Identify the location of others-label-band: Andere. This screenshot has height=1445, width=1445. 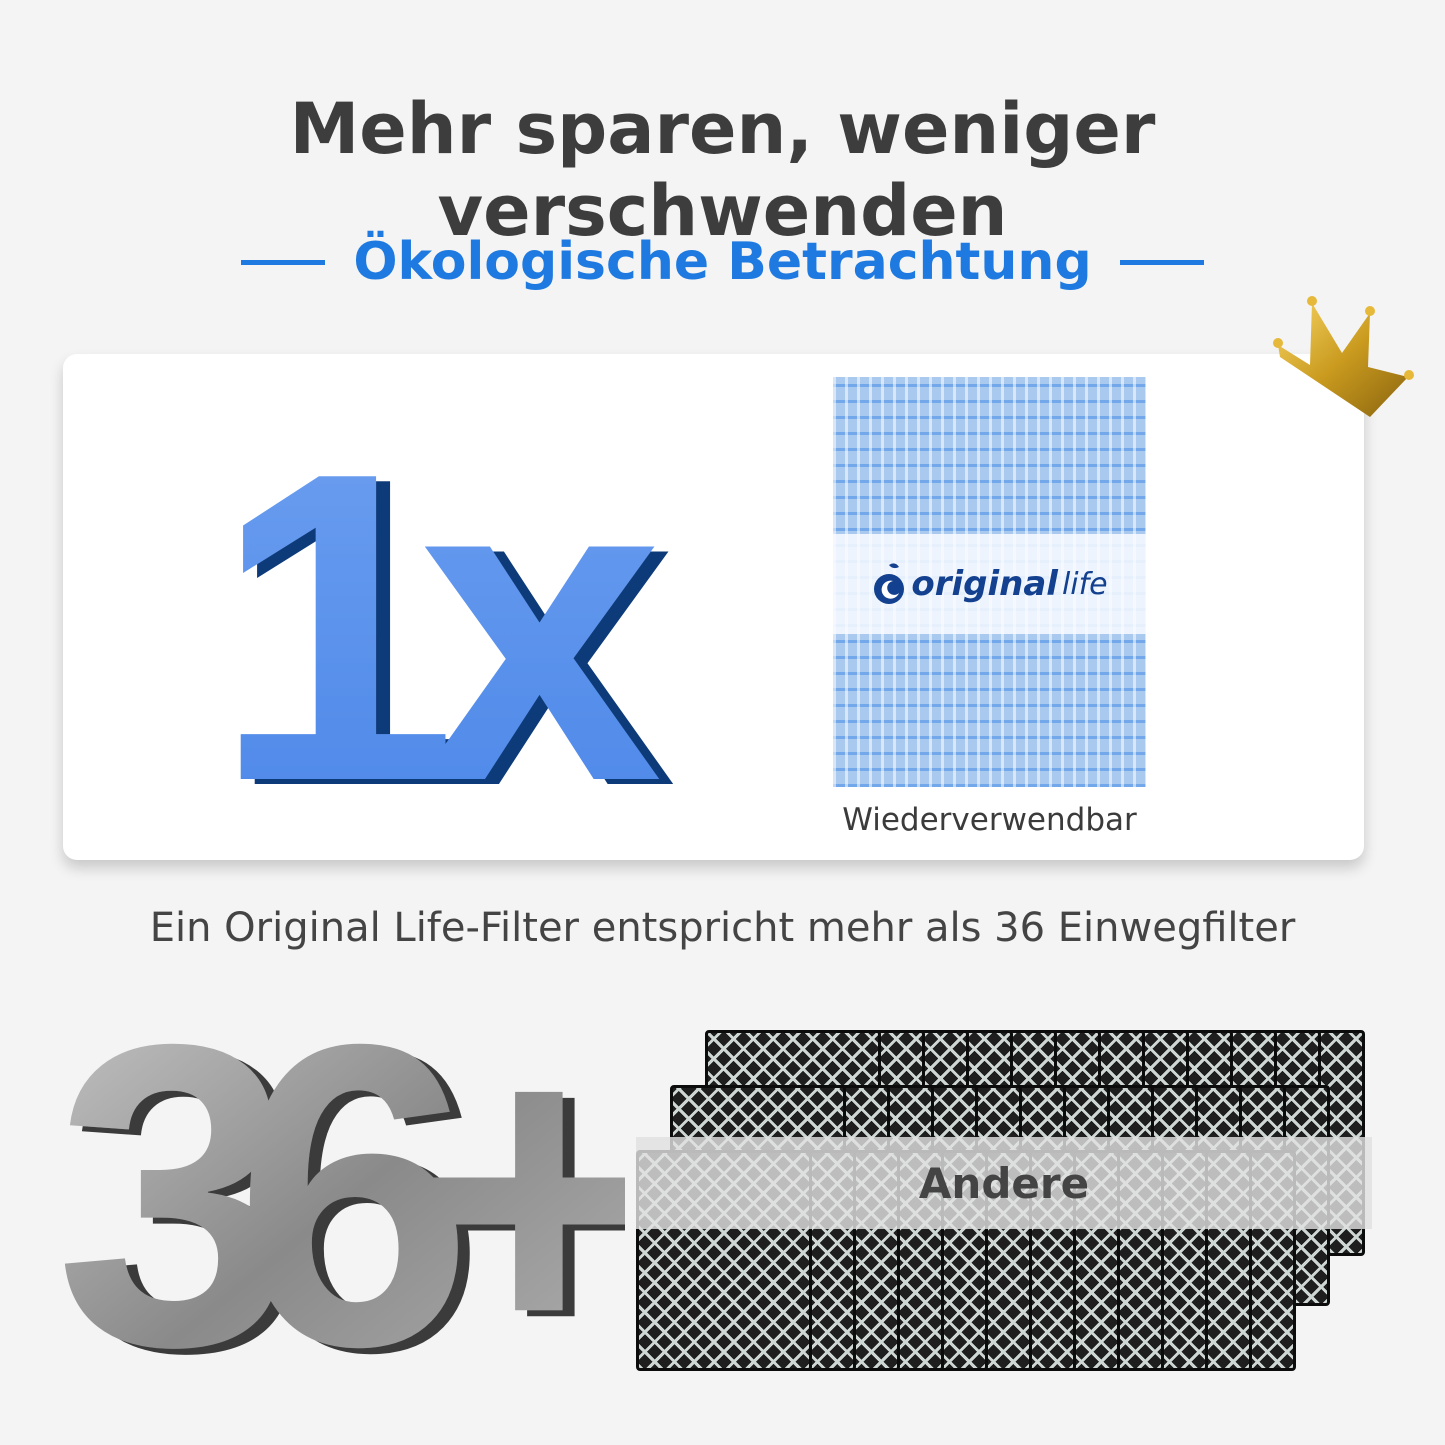
(1004, 1183).